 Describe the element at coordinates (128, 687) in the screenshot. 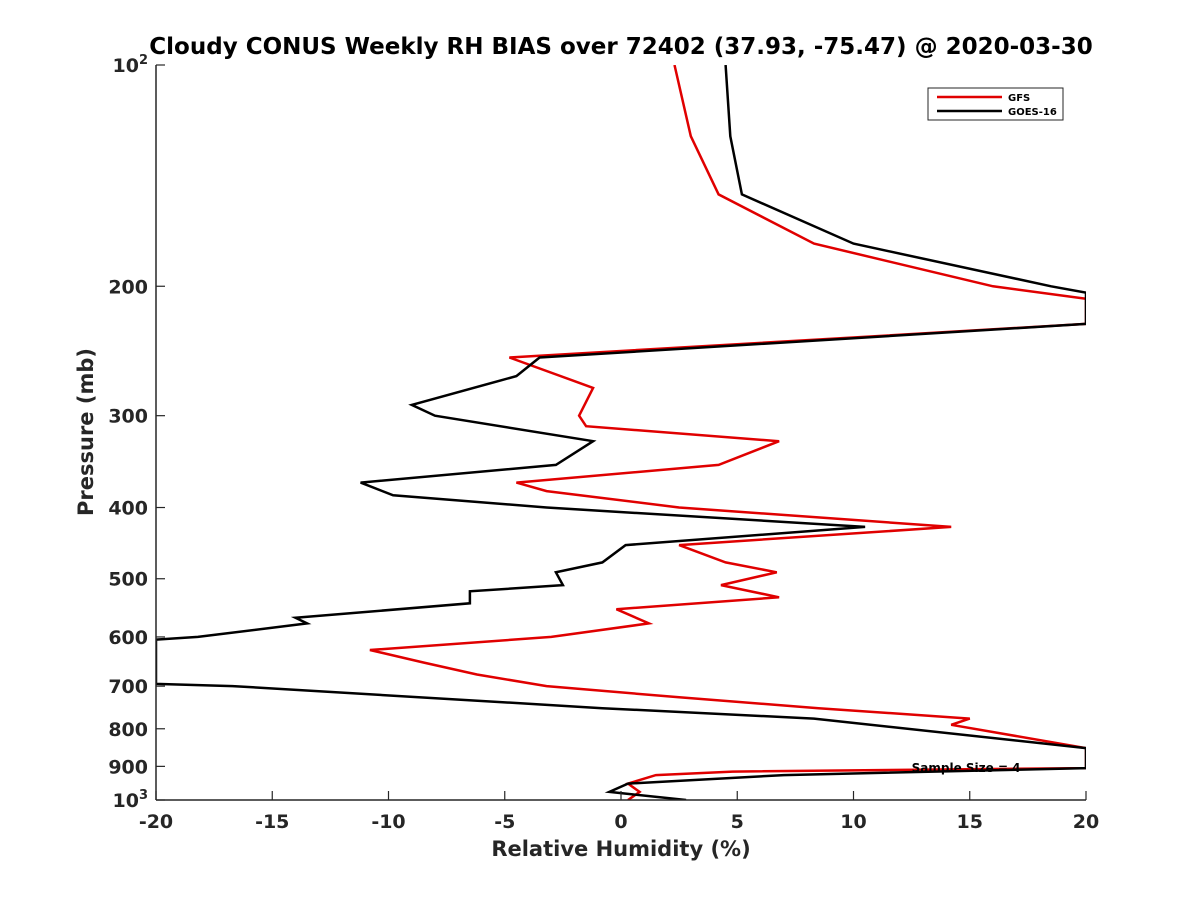

I see `y-tick-label: 700` at that location.